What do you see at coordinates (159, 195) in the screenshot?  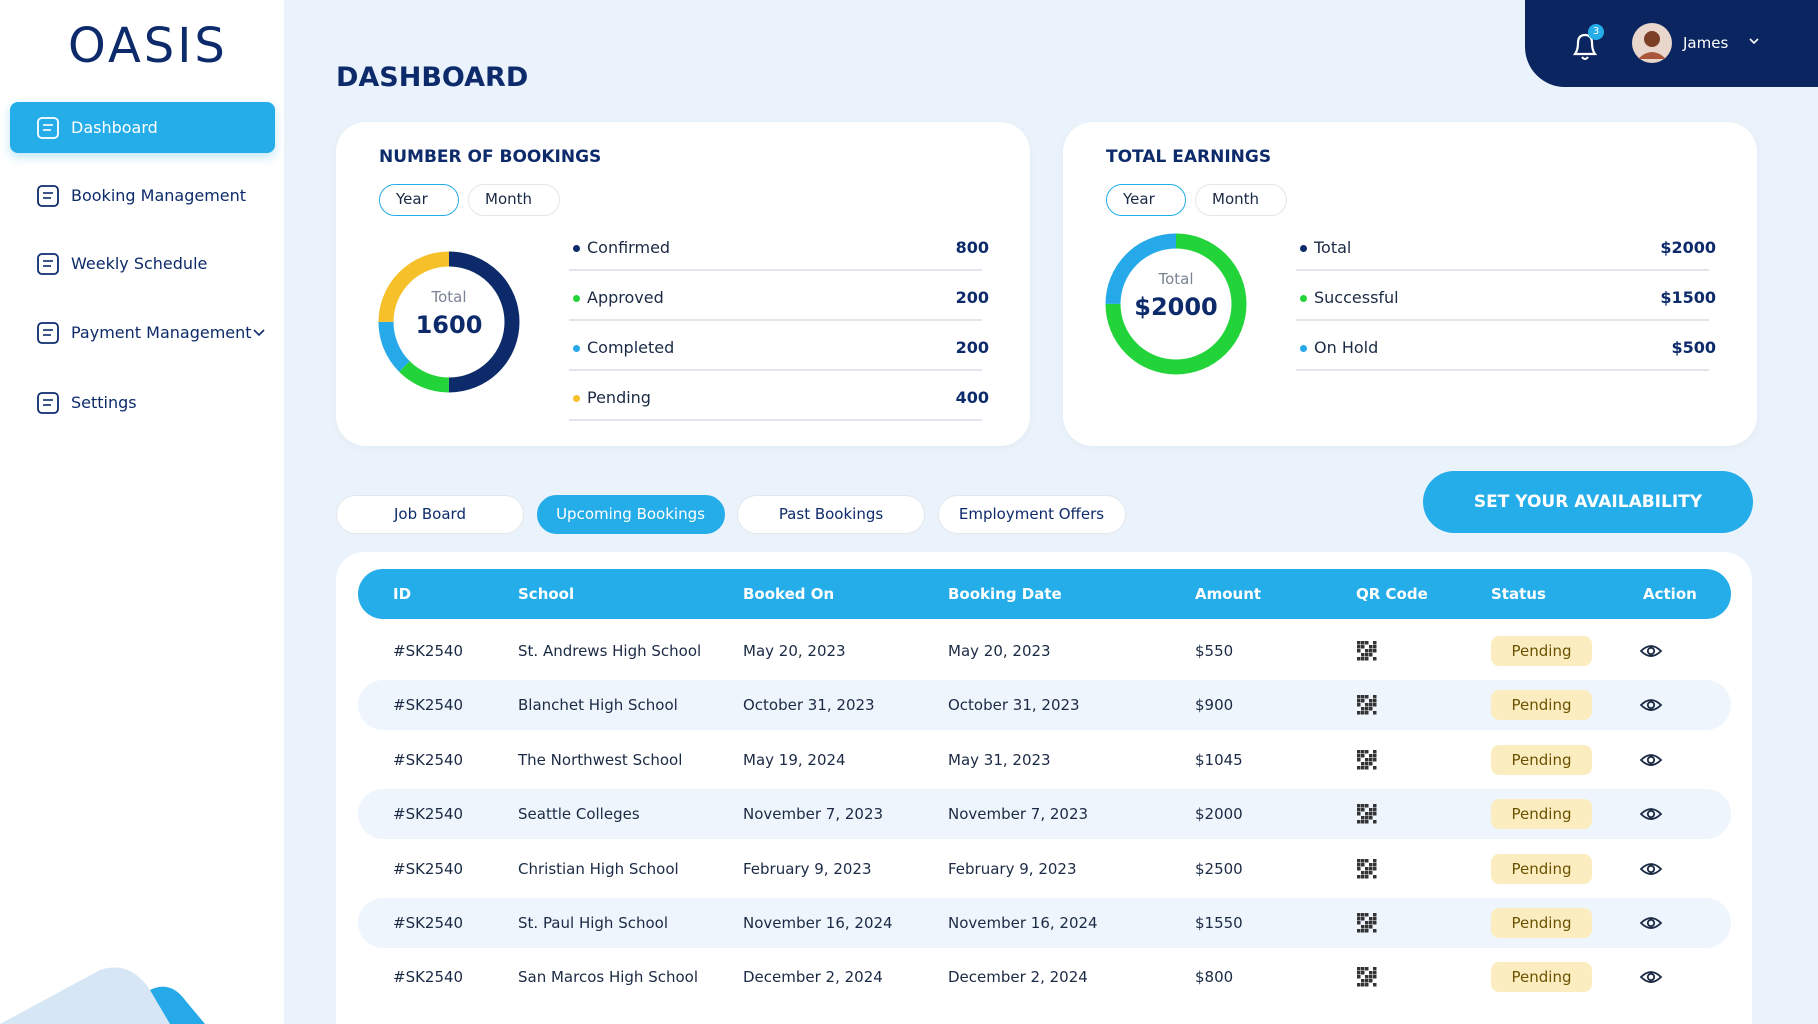 I see `nav-item: Booking Management` at bounding box center [159, 195].